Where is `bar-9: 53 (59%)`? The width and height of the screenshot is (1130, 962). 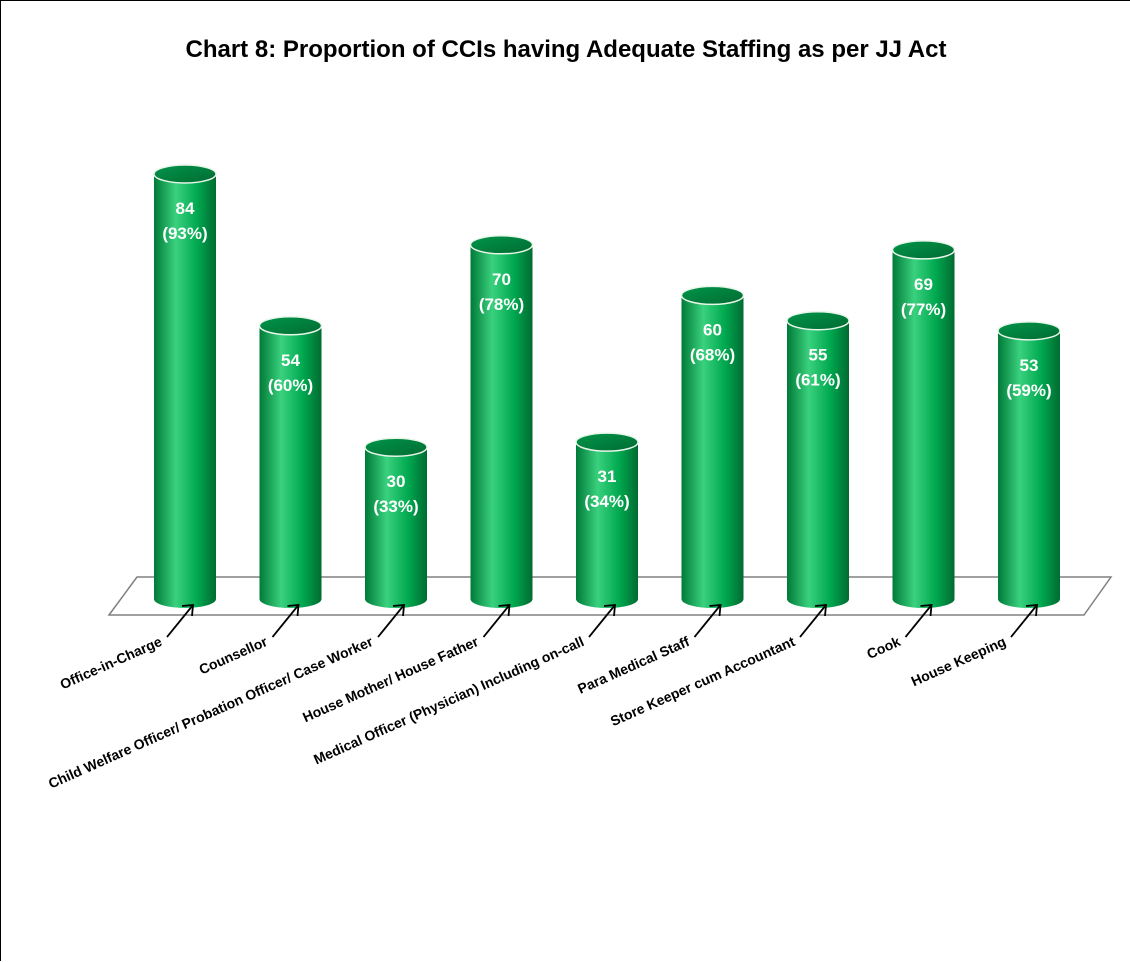
bar-9: 53 (59%) is located at coordinates (1029, 464).